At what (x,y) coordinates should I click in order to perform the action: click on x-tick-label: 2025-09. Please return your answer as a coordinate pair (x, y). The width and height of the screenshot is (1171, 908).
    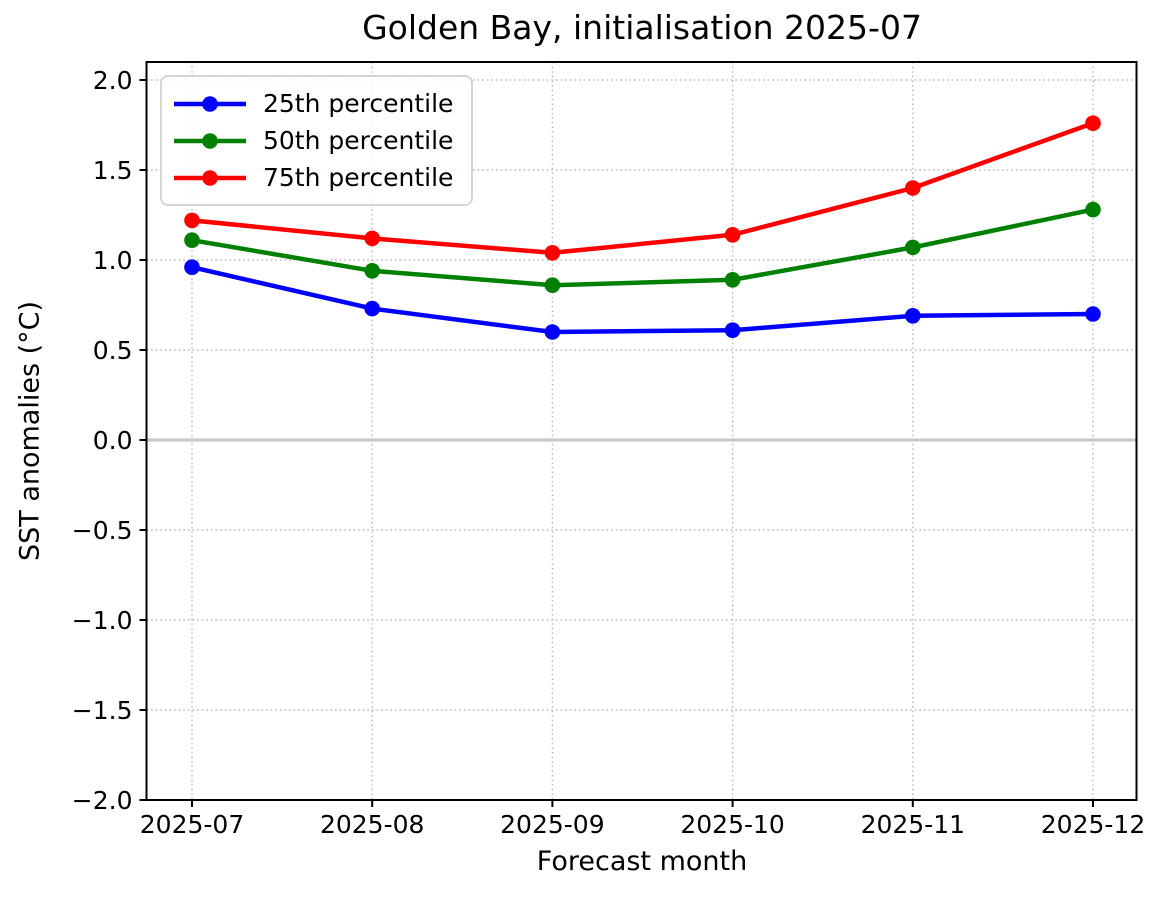
    Looking at the image, I should click on (552, 824).